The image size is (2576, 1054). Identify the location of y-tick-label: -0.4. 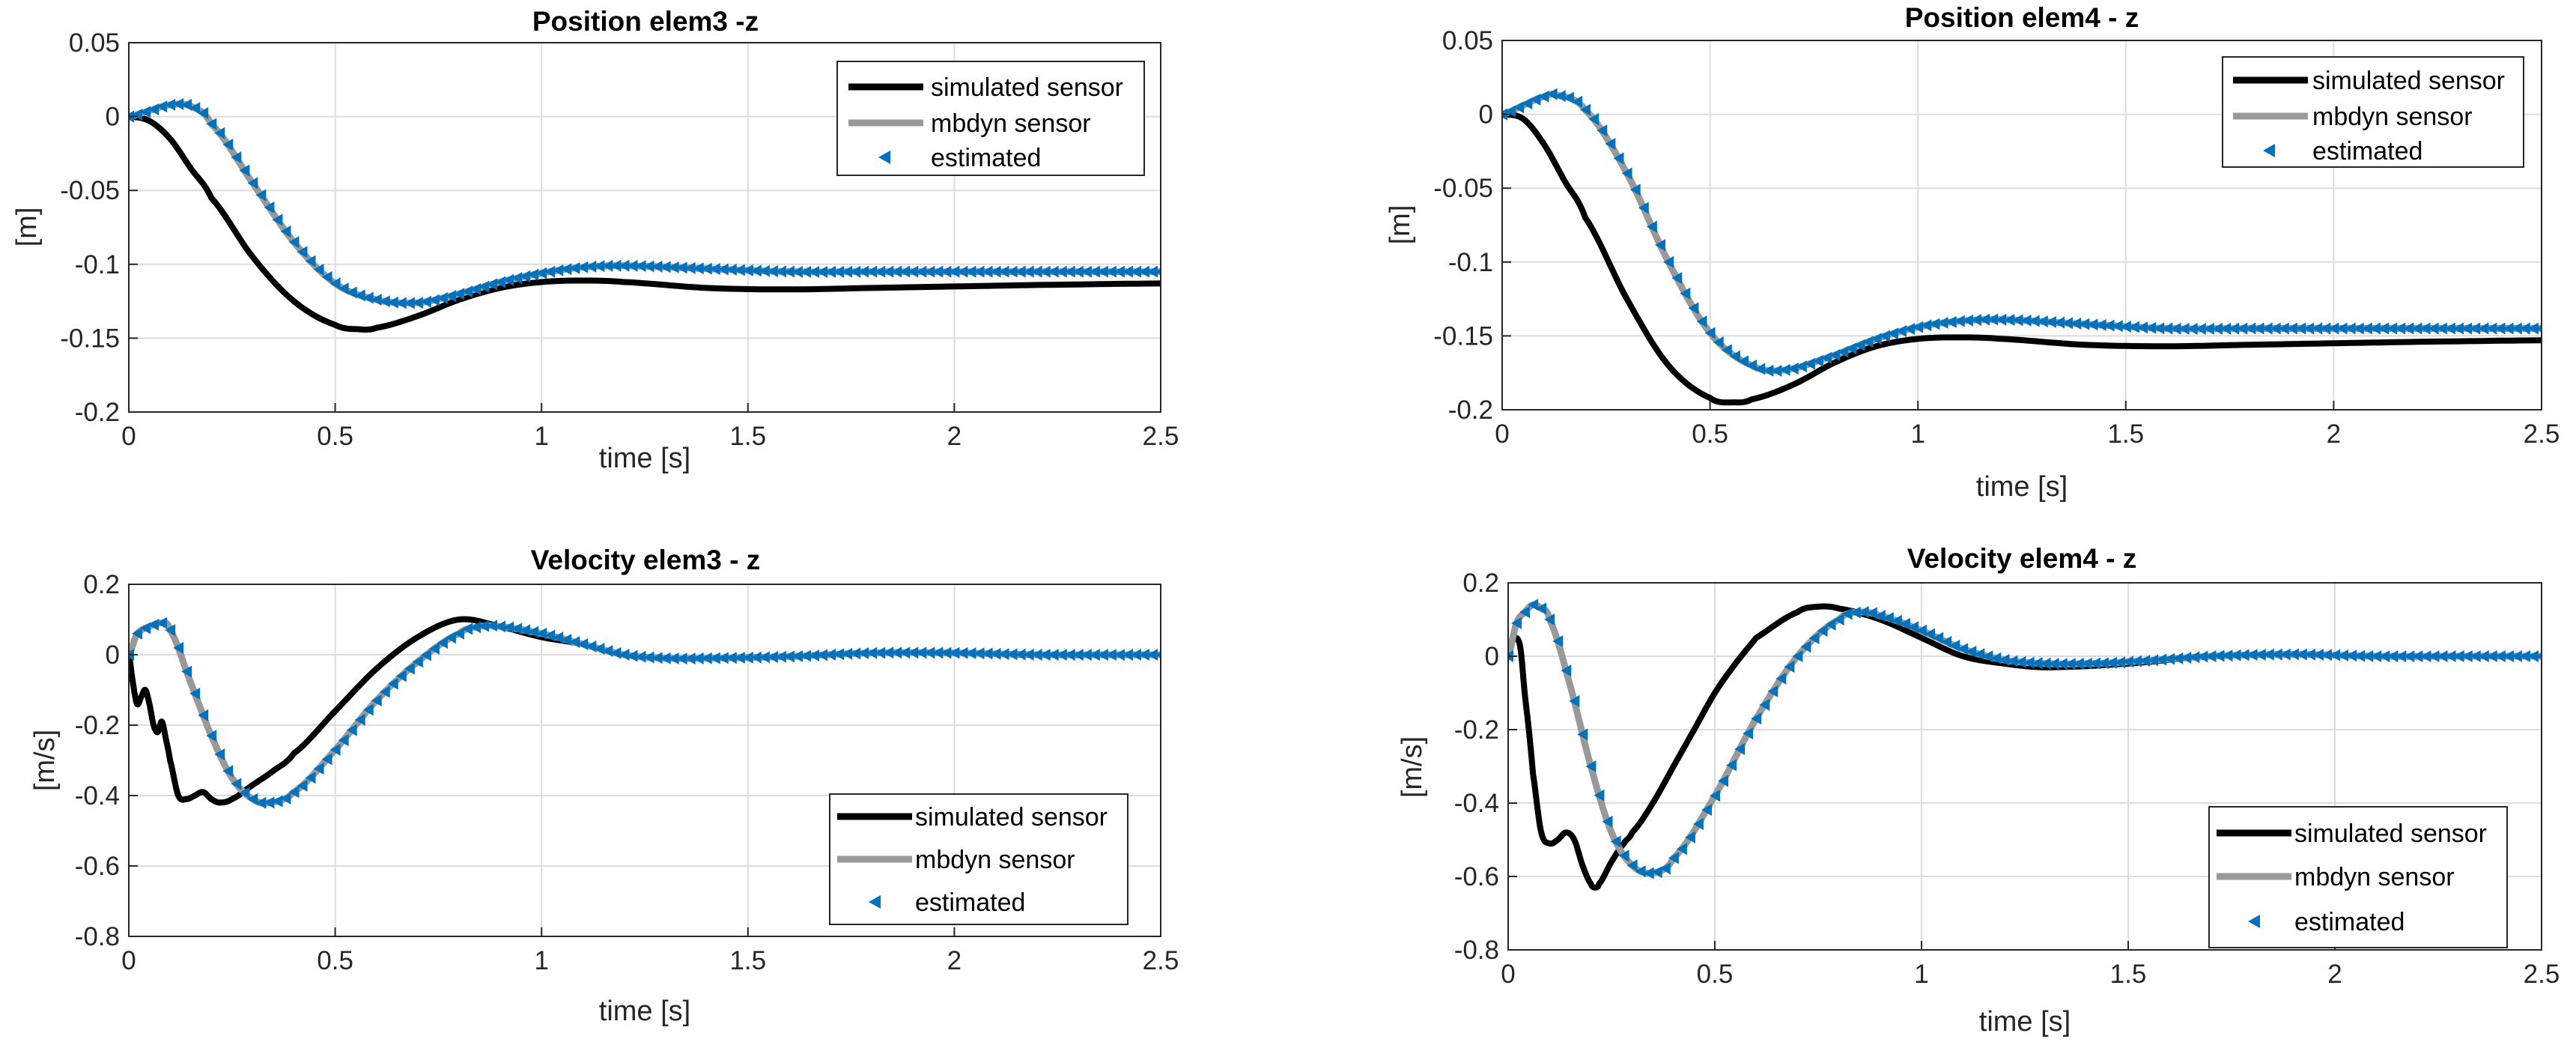
(97, 796).